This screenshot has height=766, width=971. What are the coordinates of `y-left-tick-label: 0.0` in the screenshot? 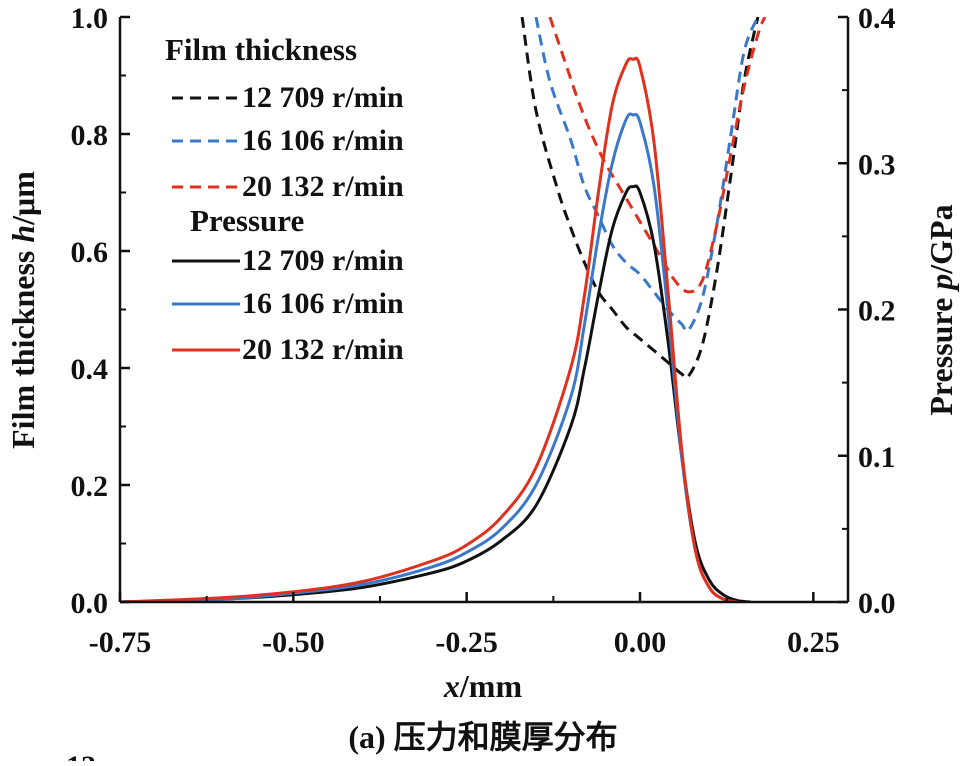 It's located at (90, 603).